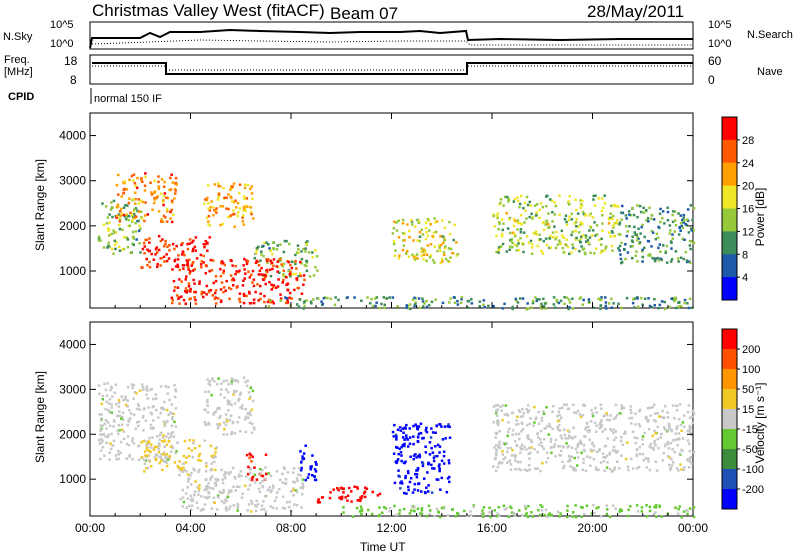  What do you see at coordinates (72, 271) in the screenshot?
I see `y-tick-label: 1000` at bounding box center [72, 271].